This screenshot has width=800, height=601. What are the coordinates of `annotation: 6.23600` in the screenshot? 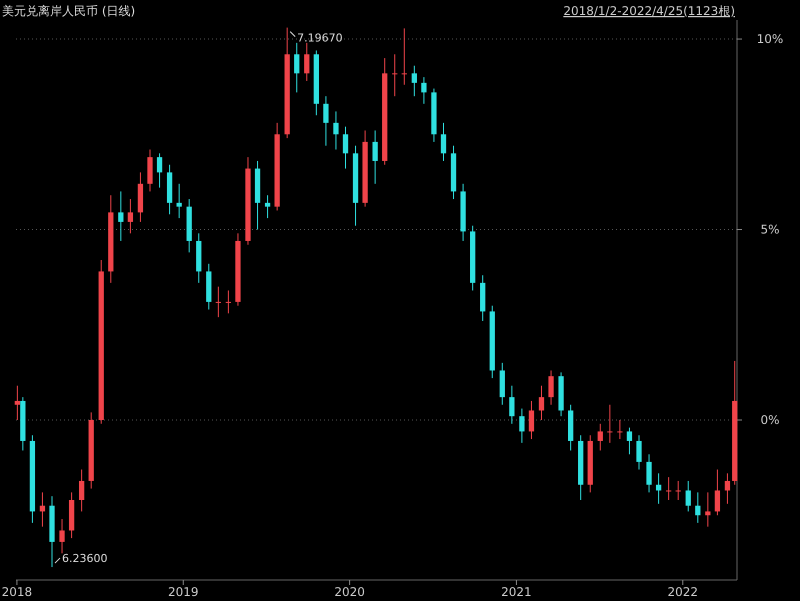 It's located at (85, 559).